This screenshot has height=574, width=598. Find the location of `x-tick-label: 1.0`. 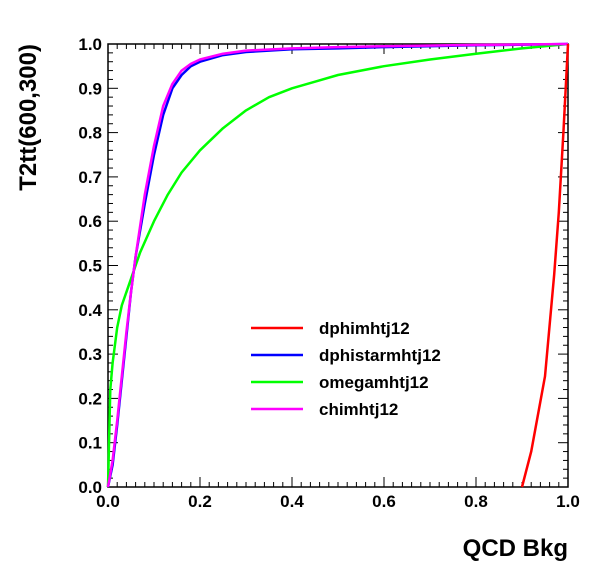

x-tick-label: 1.0 is located at coordinates (568, 501).